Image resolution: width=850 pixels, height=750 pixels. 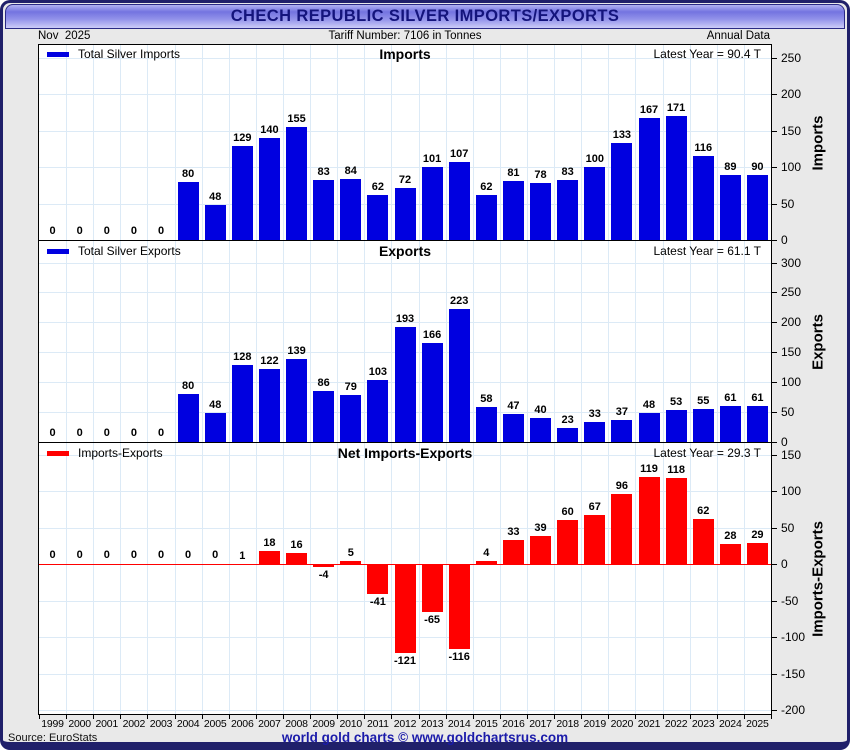 What do you see at coordinates (296, 350) in the screenshot?
I see `bar-value-label: 139` at bounding box center [296, 350].